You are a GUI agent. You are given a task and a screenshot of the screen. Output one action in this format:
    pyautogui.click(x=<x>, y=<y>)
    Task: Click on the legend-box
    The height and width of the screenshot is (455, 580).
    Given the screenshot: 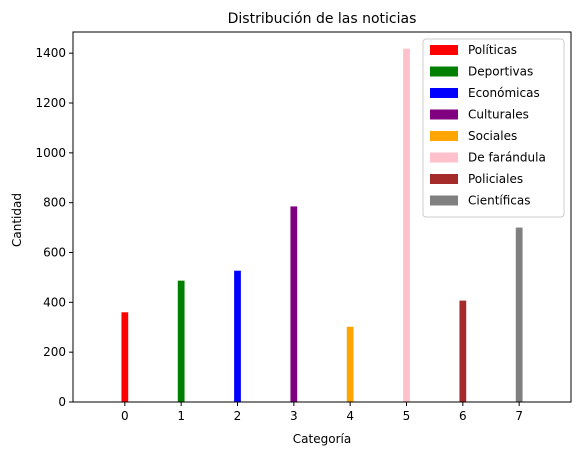 What is the action you would take?
    pyautogui.click(x=493, y=128)
    